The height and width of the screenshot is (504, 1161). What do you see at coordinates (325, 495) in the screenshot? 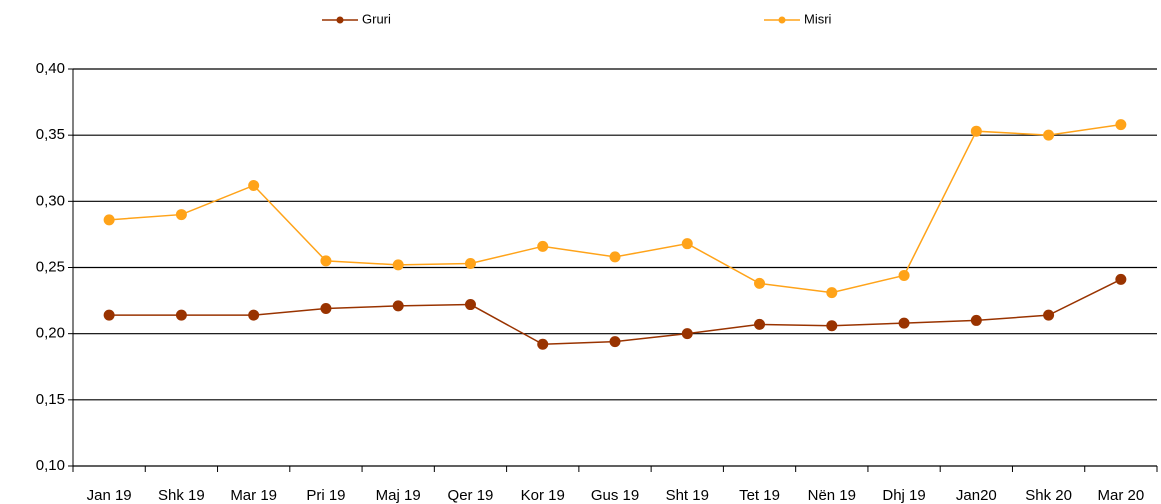
I see `x-tick-label: Pri 19` at bounding box center [325, 495].